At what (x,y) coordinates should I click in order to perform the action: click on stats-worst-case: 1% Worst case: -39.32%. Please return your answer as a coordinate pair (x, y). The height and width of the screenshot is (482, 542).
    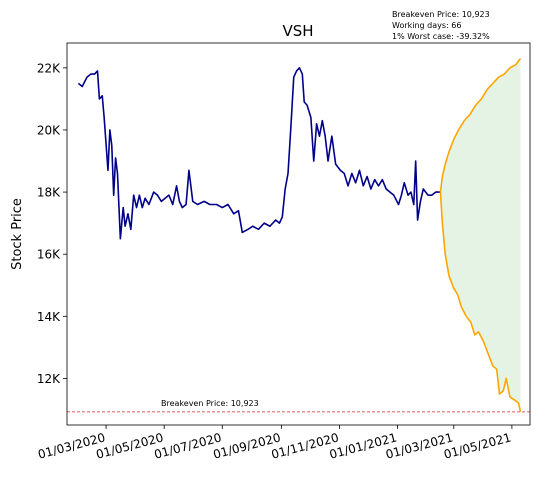
    Looking at the image, I should click on (441, 36).